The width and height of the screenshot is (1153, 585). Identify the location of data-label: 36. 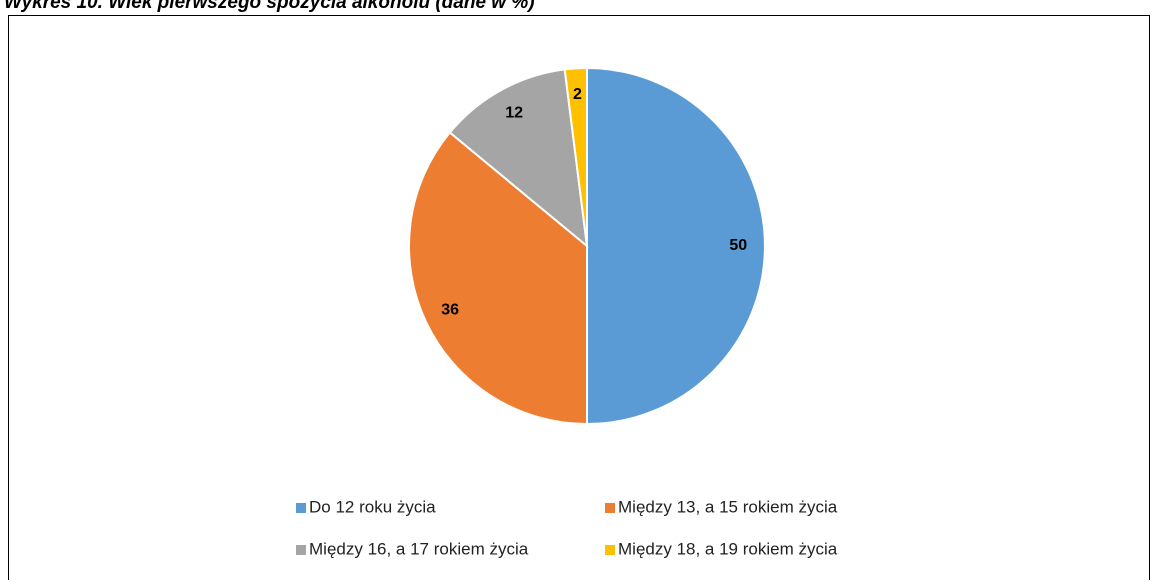
(450, 310).